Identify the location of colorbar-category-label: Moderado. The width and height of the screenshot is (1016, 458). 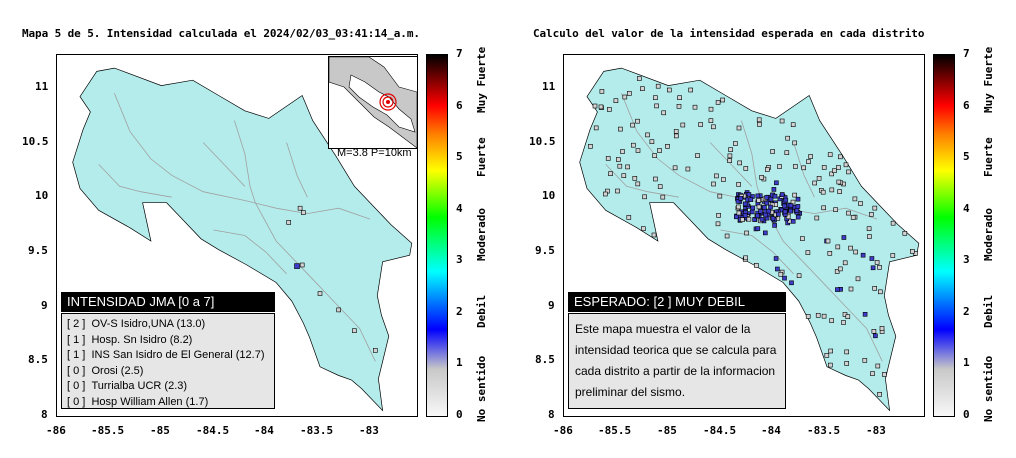
(481, 234).